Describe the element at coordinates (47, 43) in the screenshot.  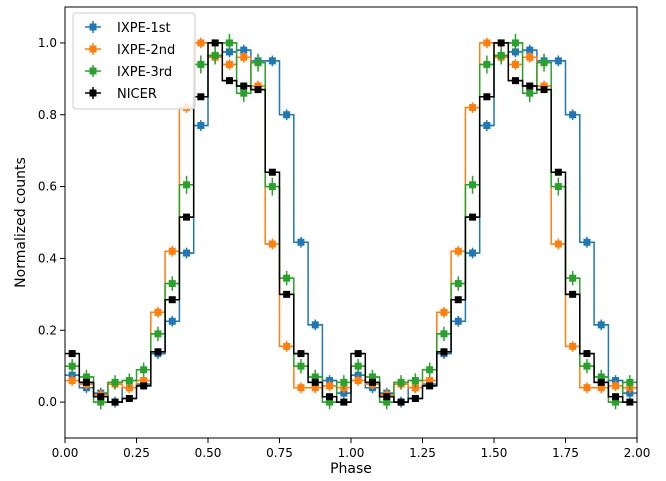
I see `y-tick-label: 1.0` at that location.